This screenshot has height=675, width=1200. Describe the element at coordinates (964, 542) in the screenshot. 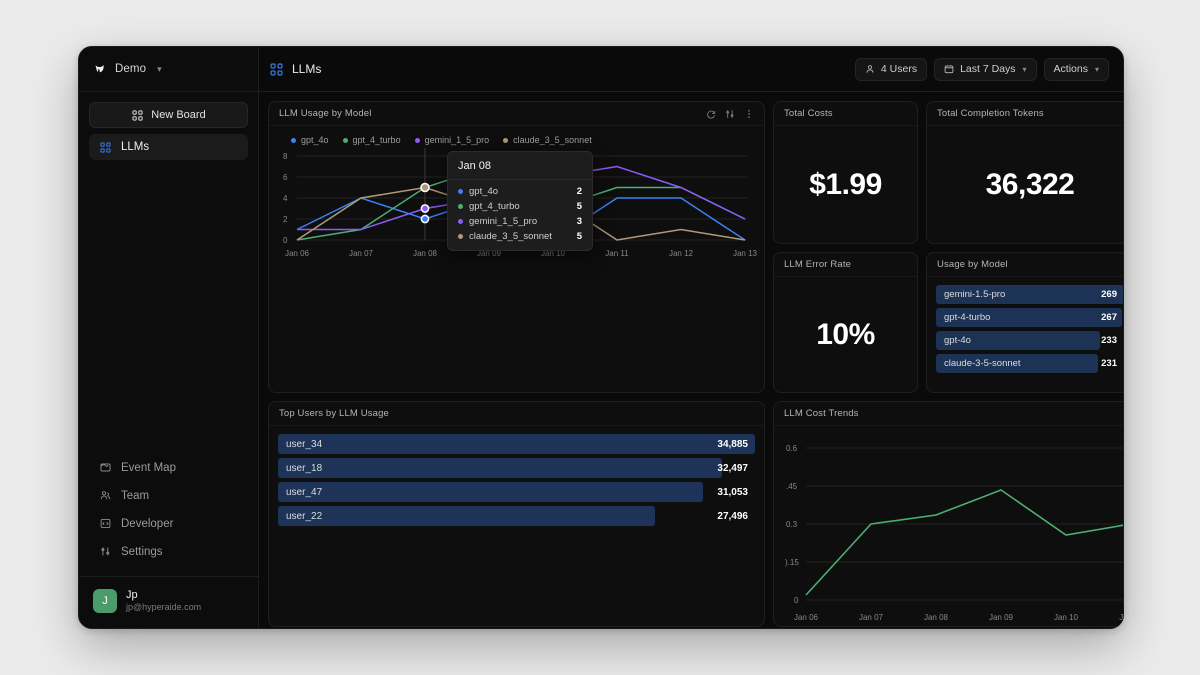

I see `series-cost` at that location.